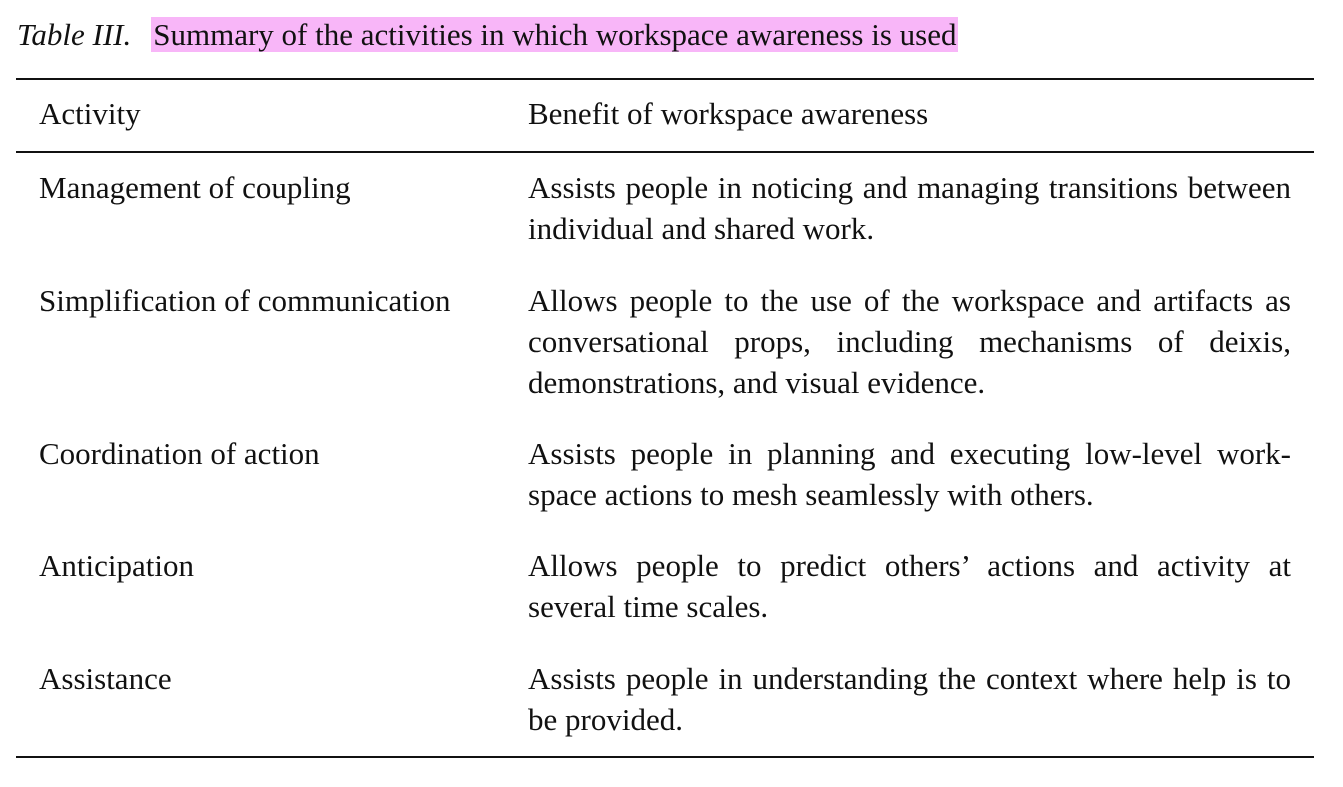  I want to click on activity-cell: Coordination of action, so click(179, 453).